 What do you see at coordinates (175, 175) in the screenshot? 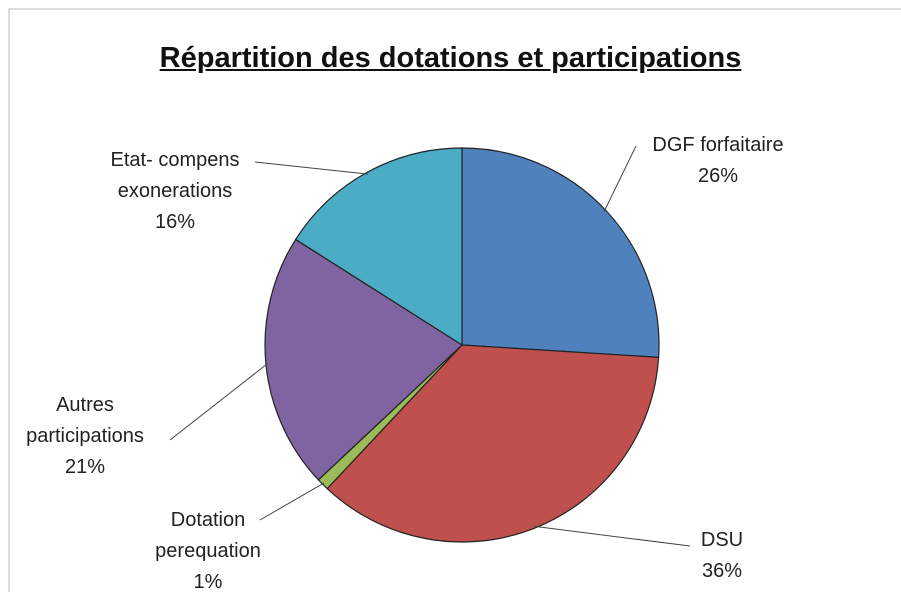
I see `slice-label: Etat- compens exonerations` at bounding box center [175, 175].